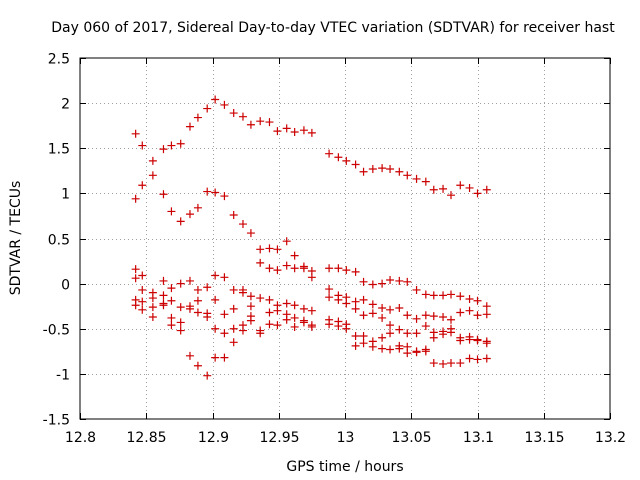 The image size is (640, 480). I want to click on x-tick-label: 12.9, so click(213, 438).